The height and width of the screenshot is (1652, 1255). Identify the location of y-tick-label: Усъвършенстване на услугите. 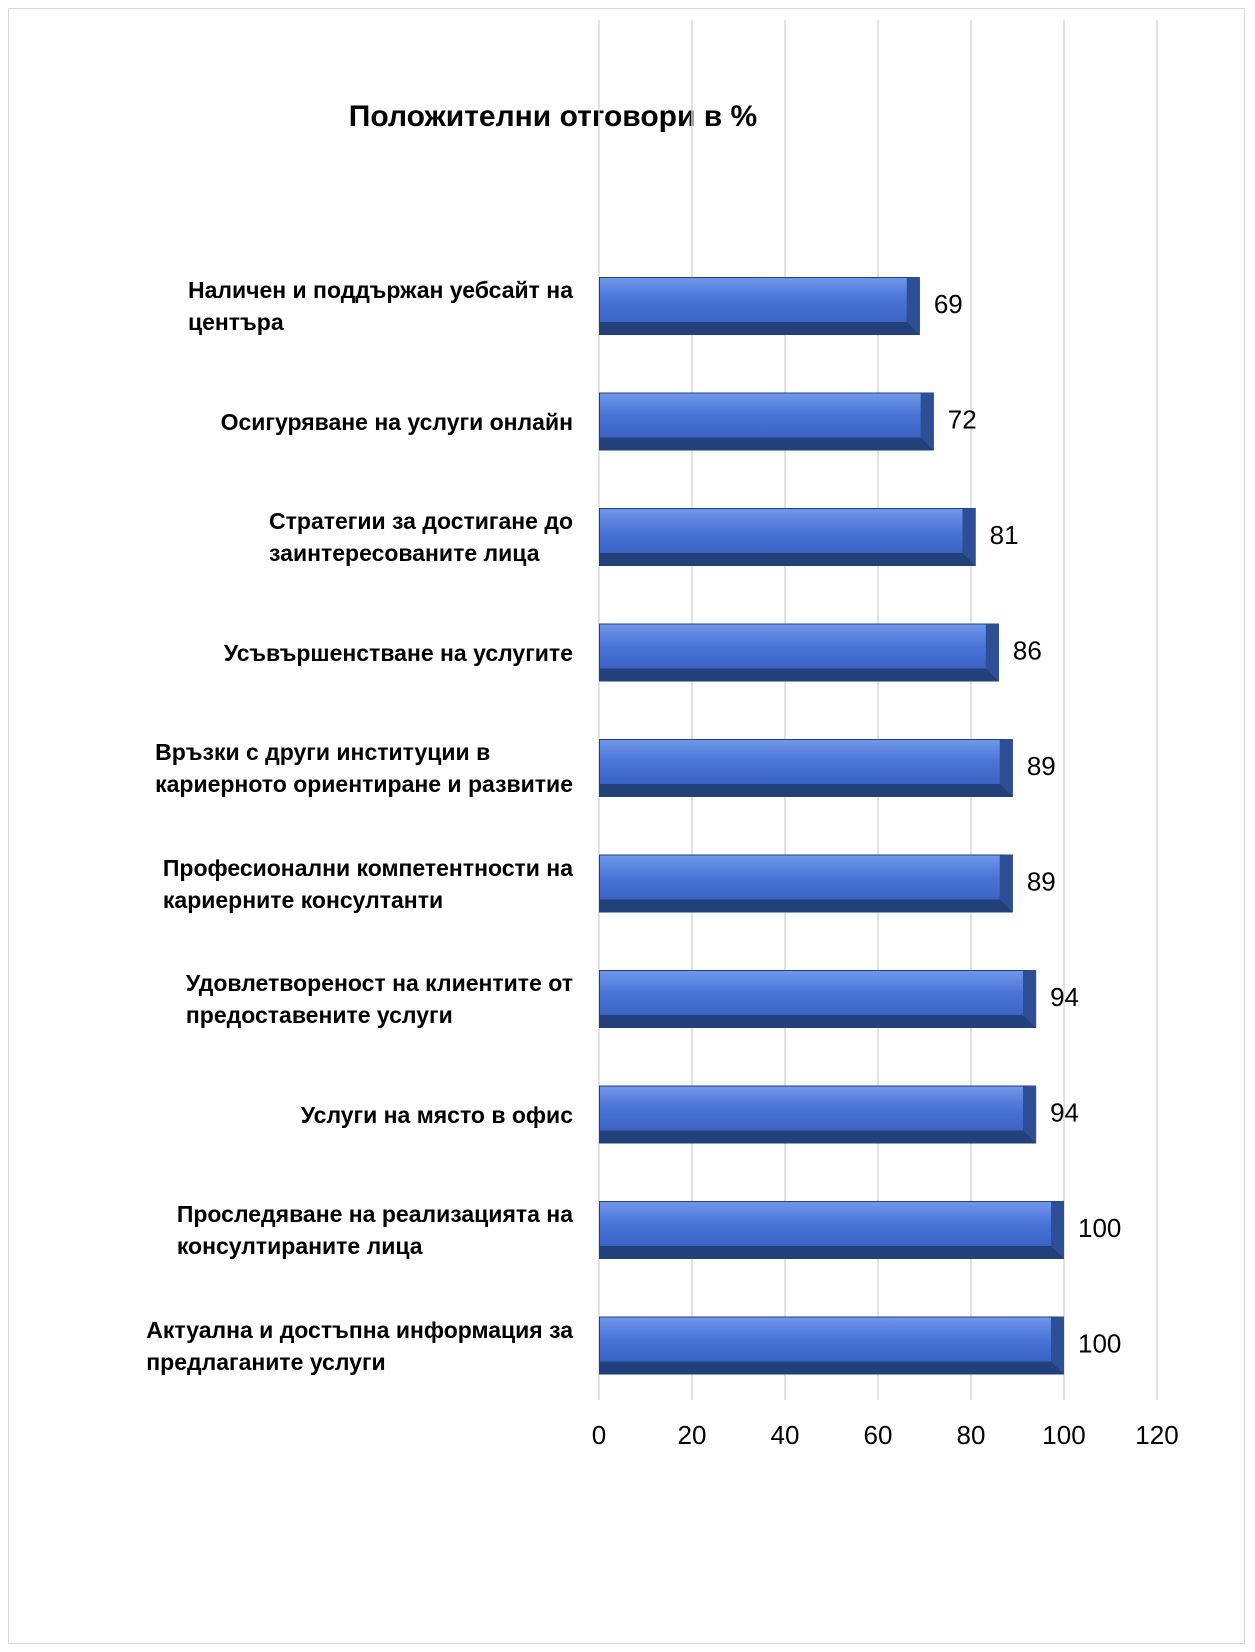
(398, 652).